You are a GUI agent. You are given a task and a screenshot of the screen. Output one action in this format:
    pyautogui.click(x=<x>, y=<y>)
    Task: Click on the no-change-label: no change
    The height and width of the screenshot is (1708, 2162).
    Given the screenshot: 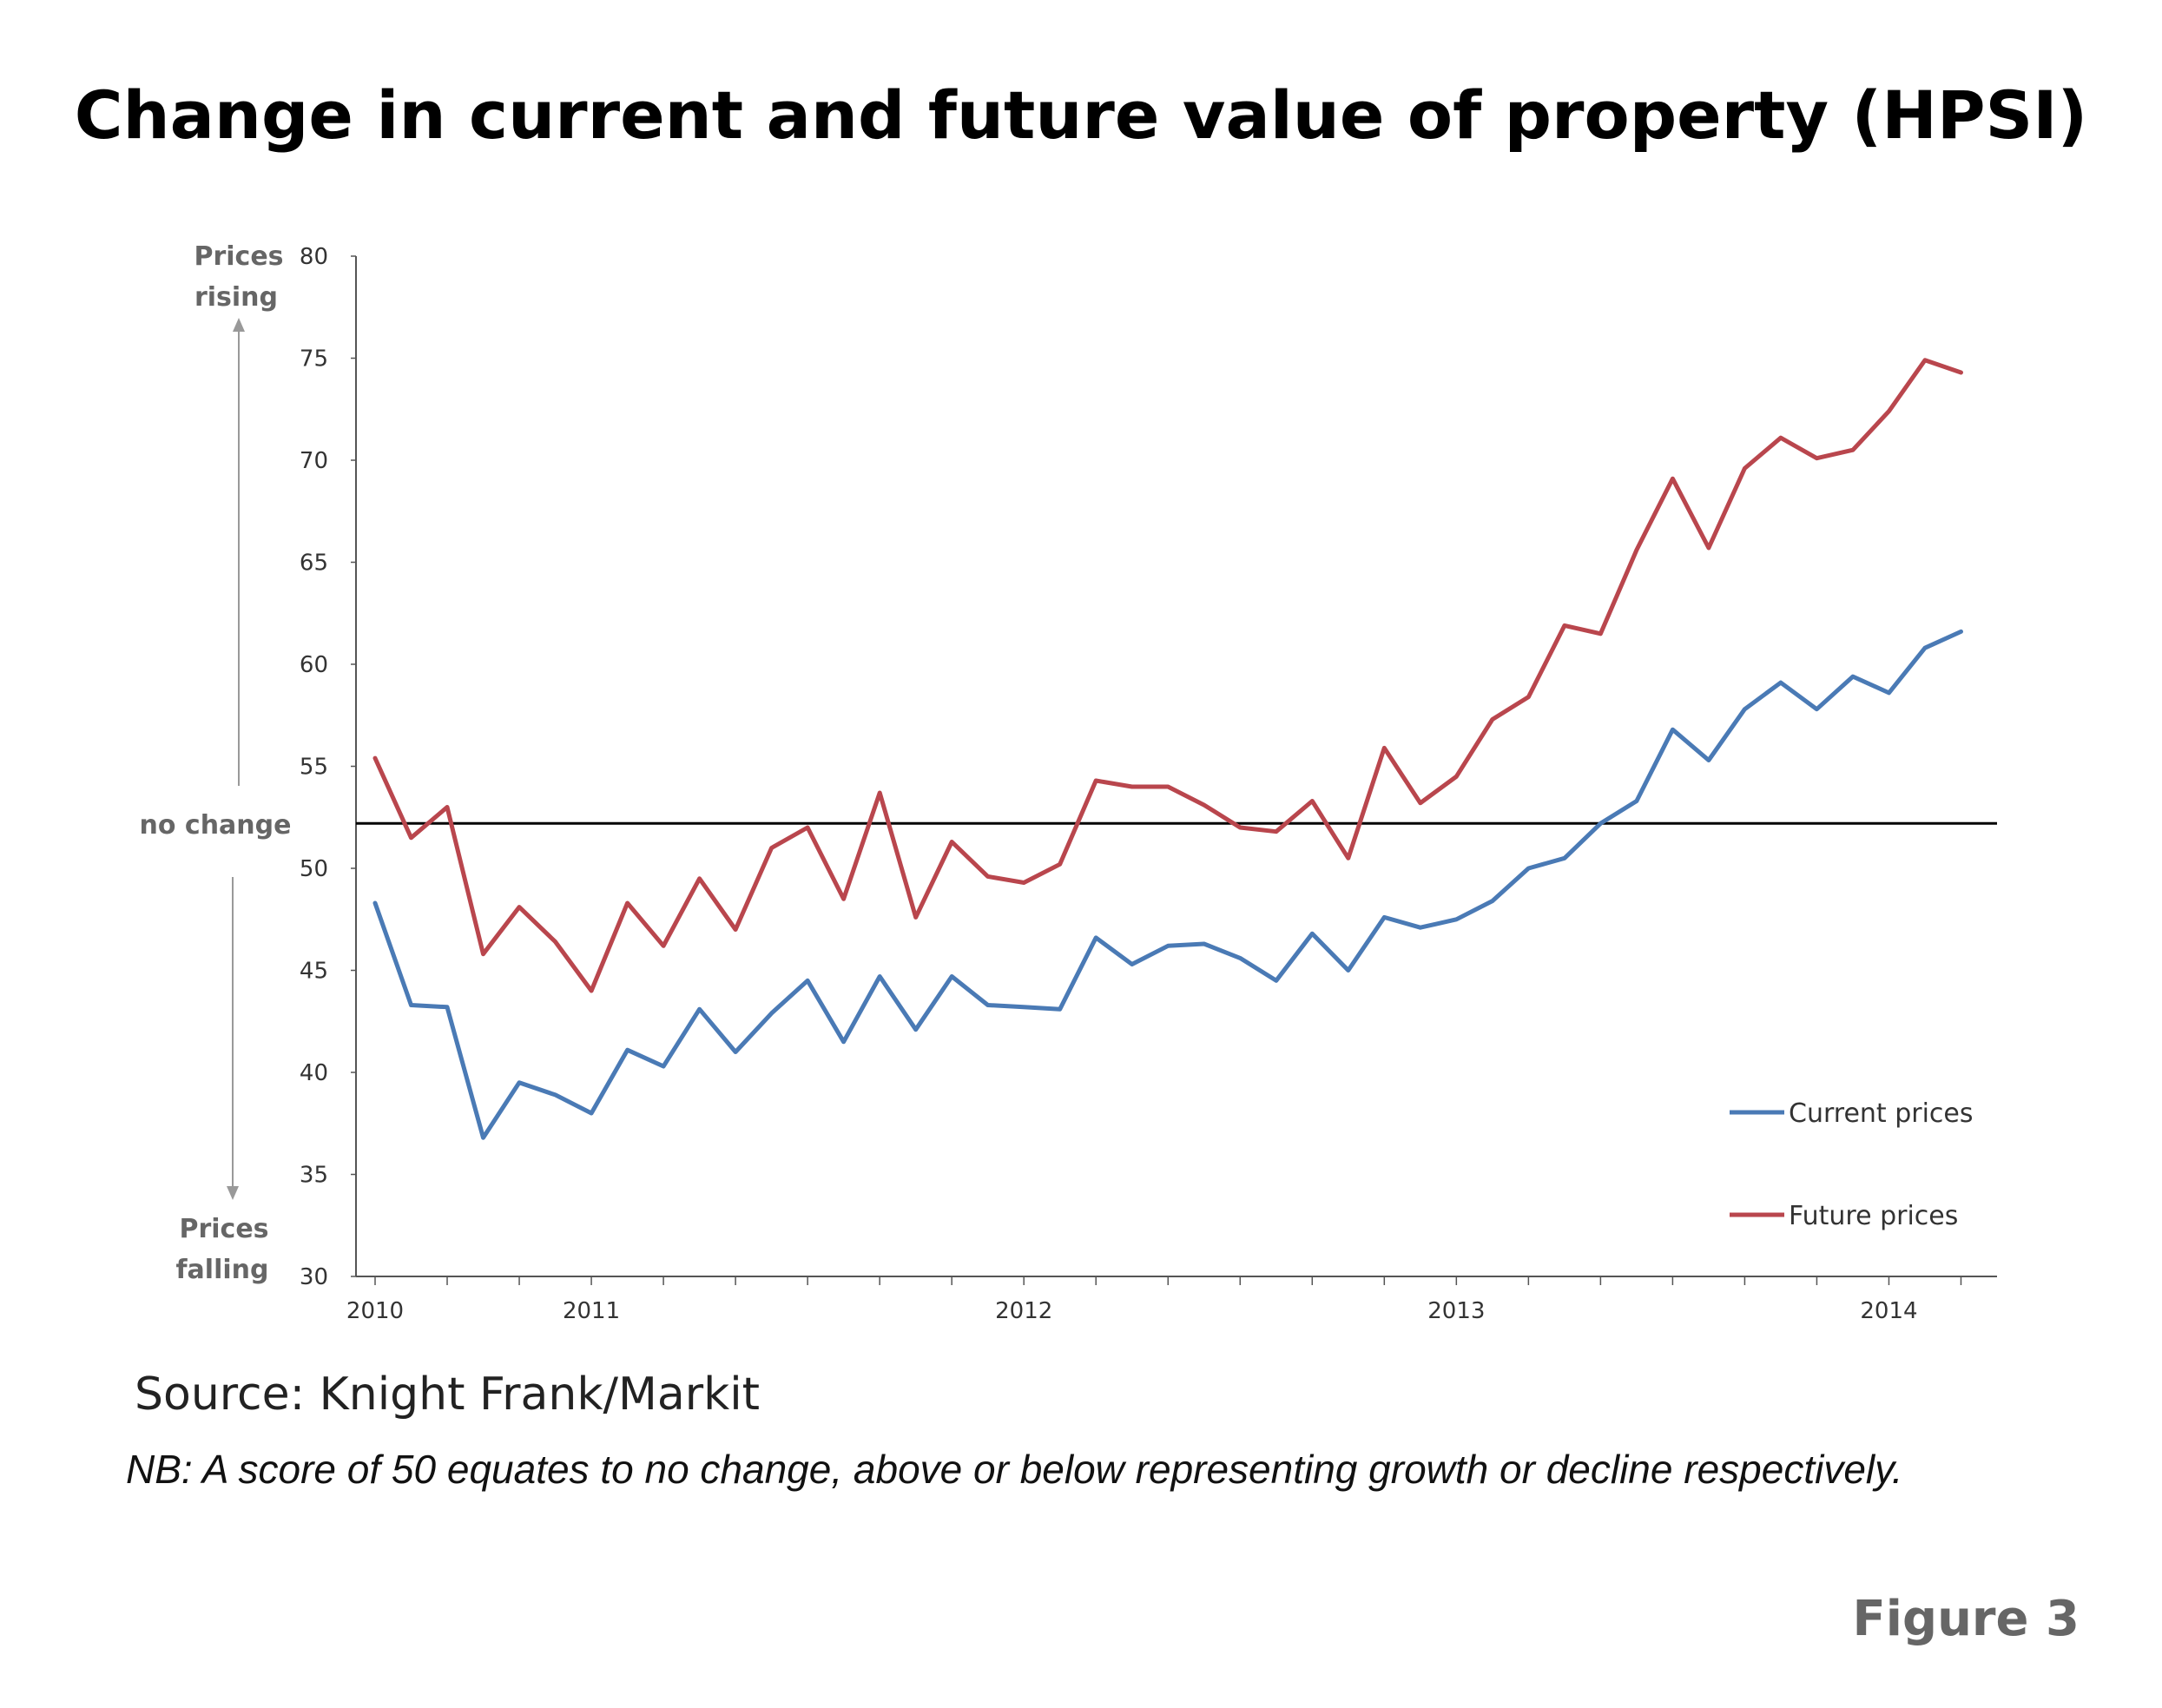 What is the action you would take?
    pyautogui.click(x=216, y=825)
    